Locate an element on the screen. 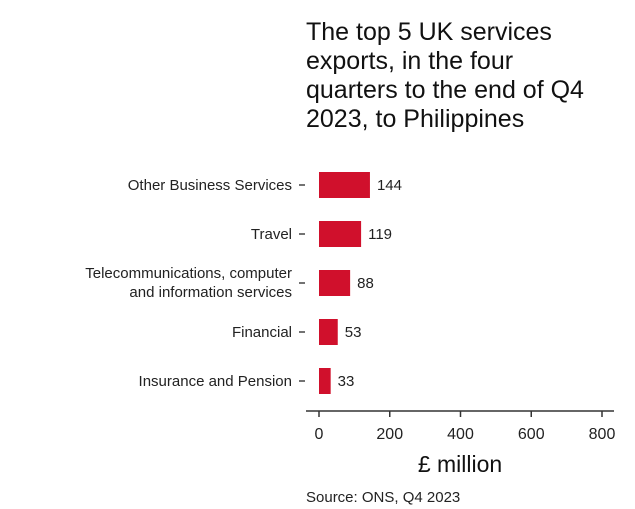 The height and width of the screenshot is (509, 635). category-label: and information services is located at coordinates (210, 292).